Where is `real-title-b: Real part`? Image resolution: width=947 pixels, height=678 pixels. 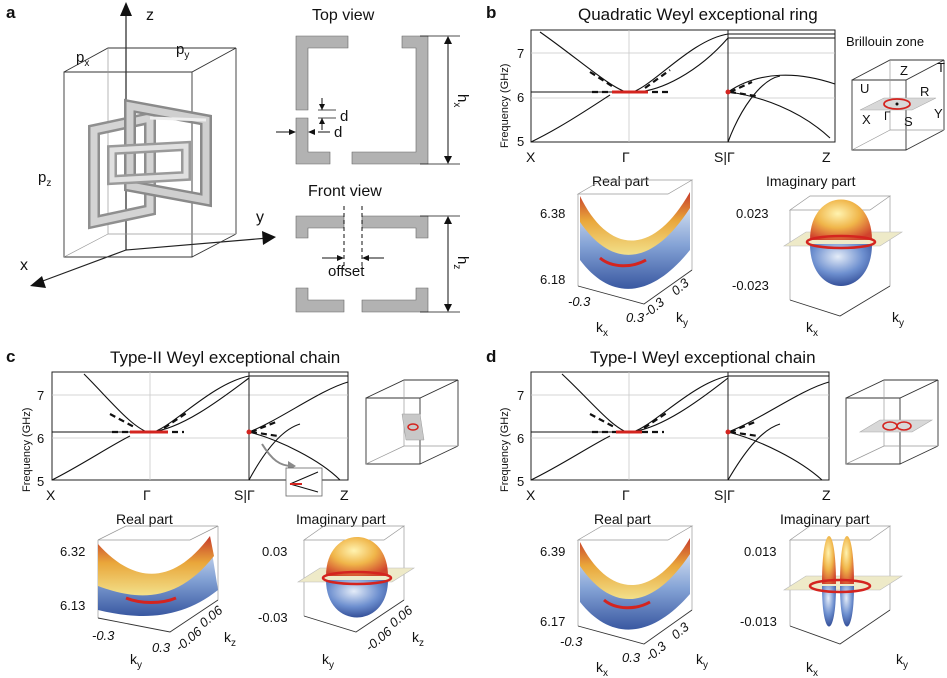
real-title-b: Real part is located at coordinates (620, 181).